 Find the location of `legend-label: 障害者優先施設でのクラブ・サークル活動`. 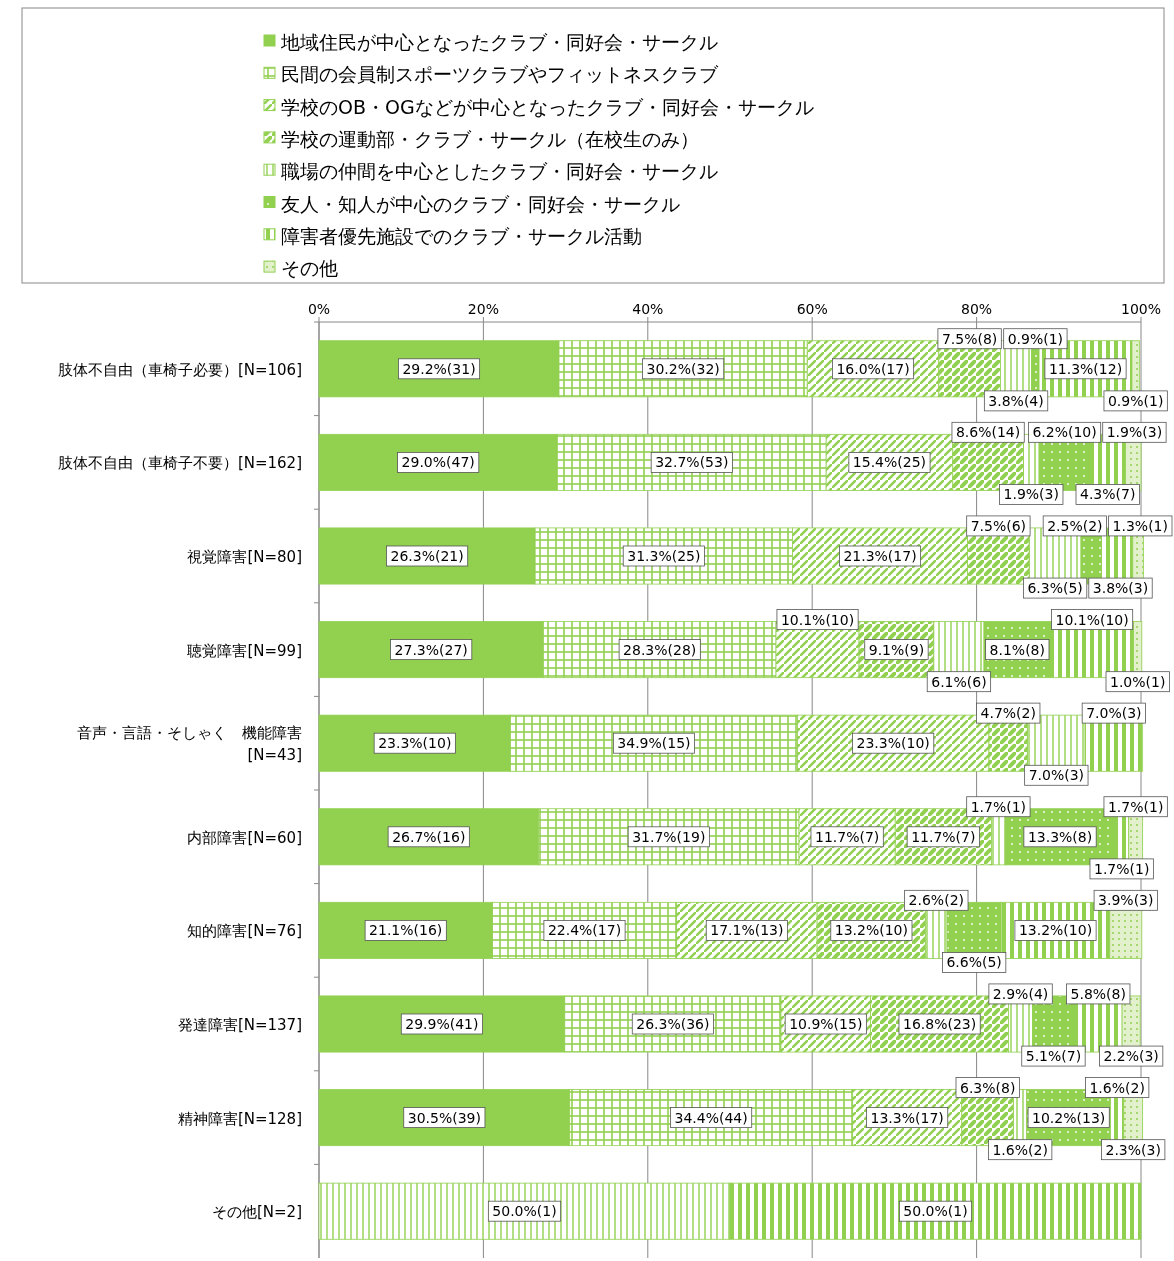

legend-label: 障害者優先施設でのクラブ・サークル活動 is located at coordinates (461, 235).